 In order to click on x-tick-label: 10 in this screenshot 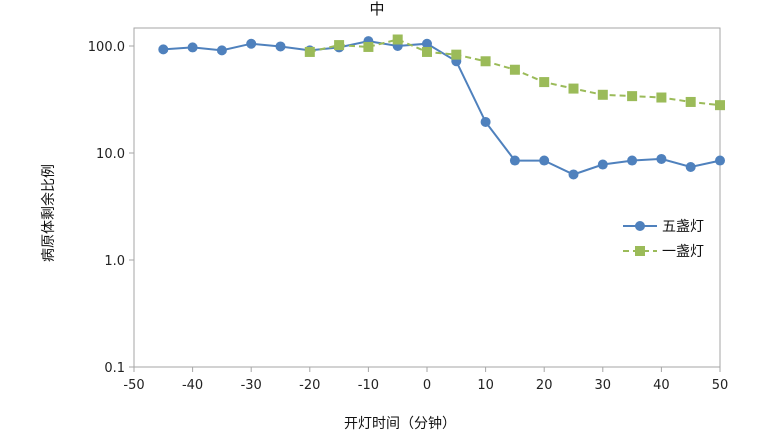, I will do `click(485, 385)`.